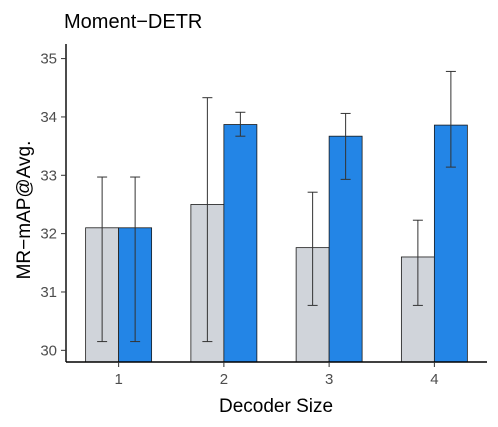 The image size is (498, 427). Describe the element at coordinates (329, 379) in the screenshot. I see `x-tick-label: 3` at that location.